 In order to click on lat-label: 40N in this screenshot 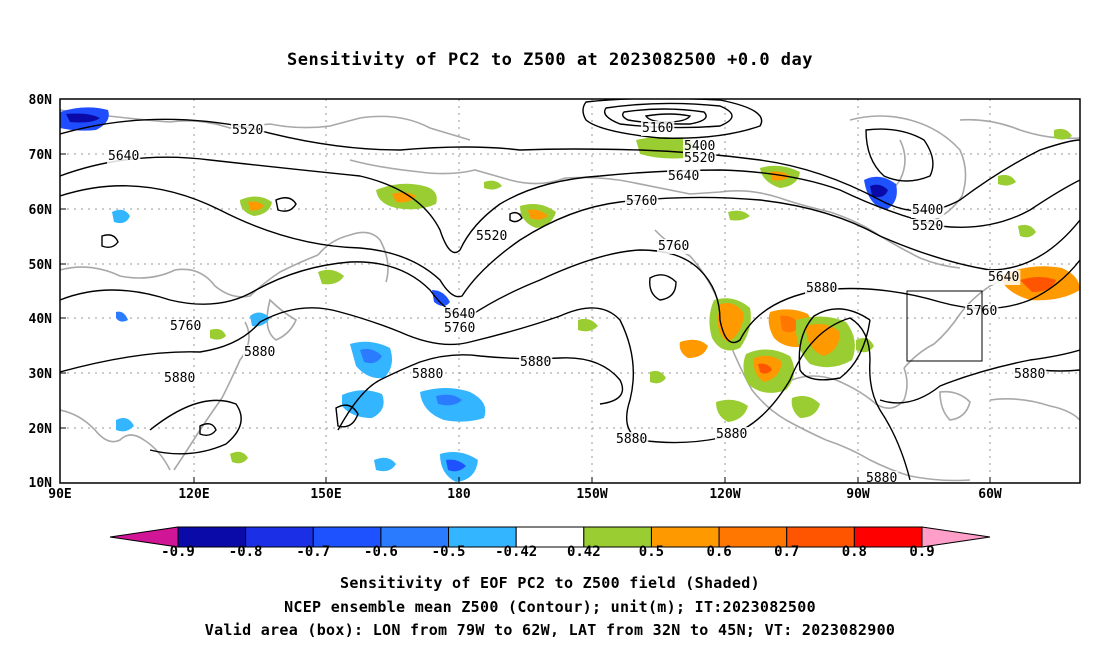, I will do `click(41, 319)`.